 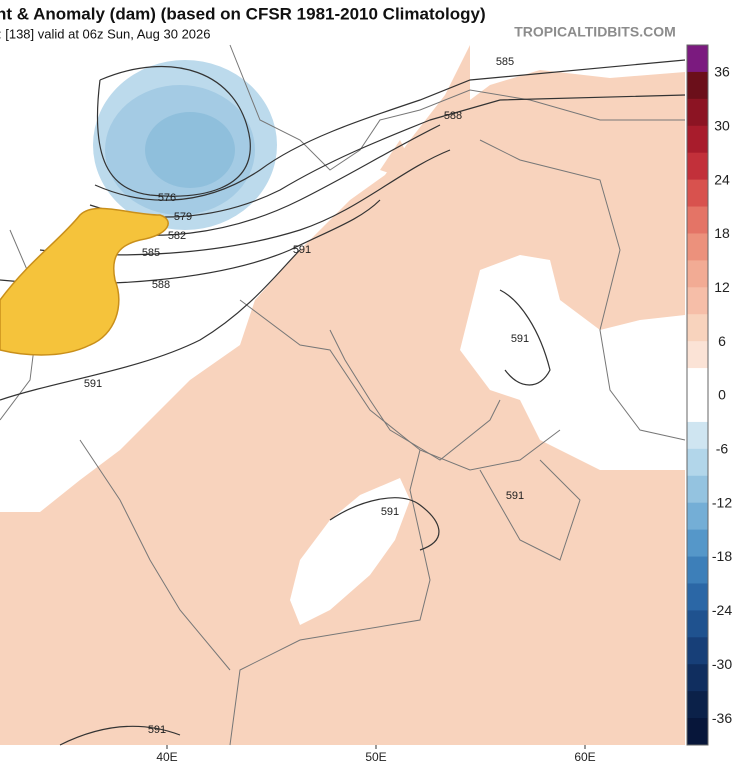 What do you see at coordinates (177, 236) in the screenshot?
I see `contour-label: 582` at bounding box center [177, 236].